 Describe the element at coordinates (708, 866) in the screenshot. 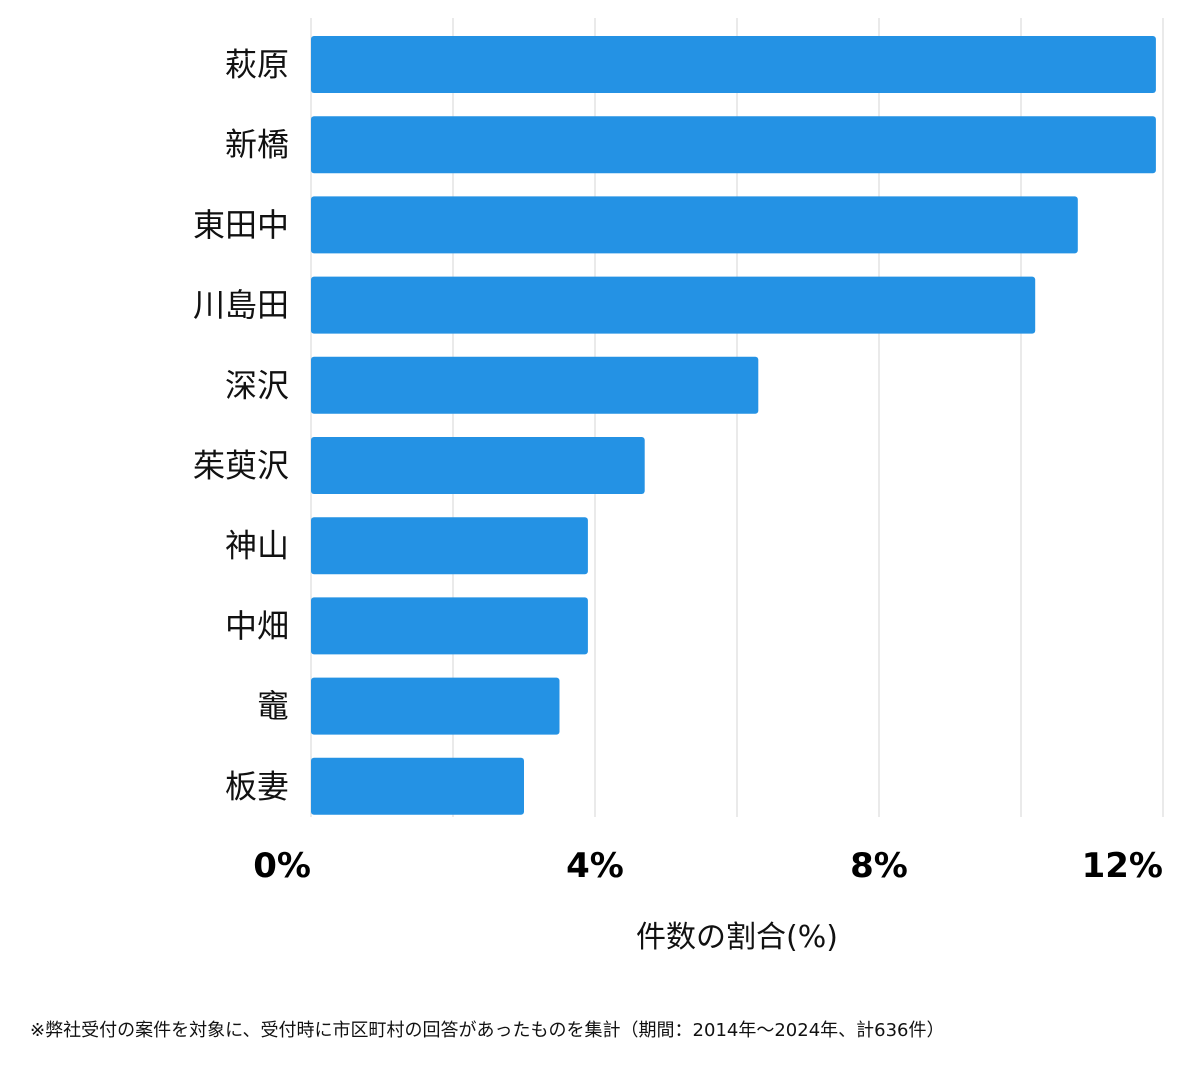

I see `x-tick-labels: 0% 4% 8% 12%` at that location.